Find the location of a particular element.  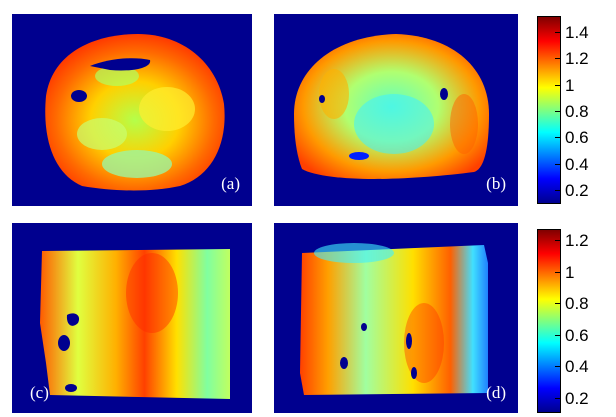

colorbar-top is located at coordinates (549, 110).